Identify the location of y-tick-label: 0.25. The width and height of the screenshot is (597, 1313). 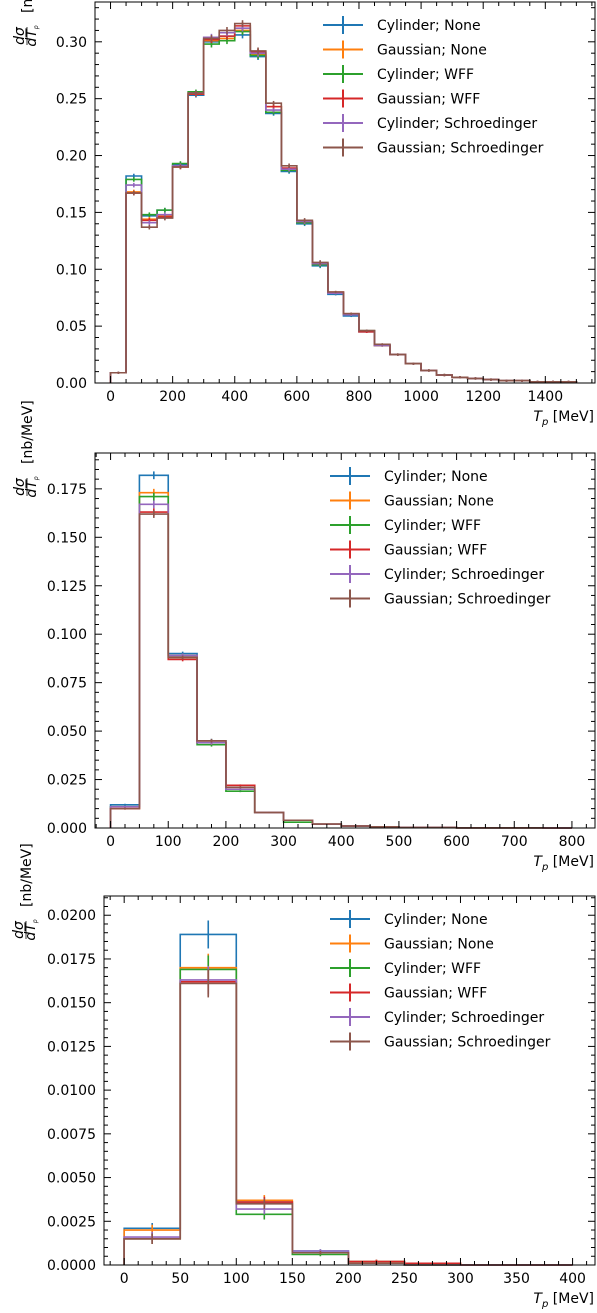
(71, 100).